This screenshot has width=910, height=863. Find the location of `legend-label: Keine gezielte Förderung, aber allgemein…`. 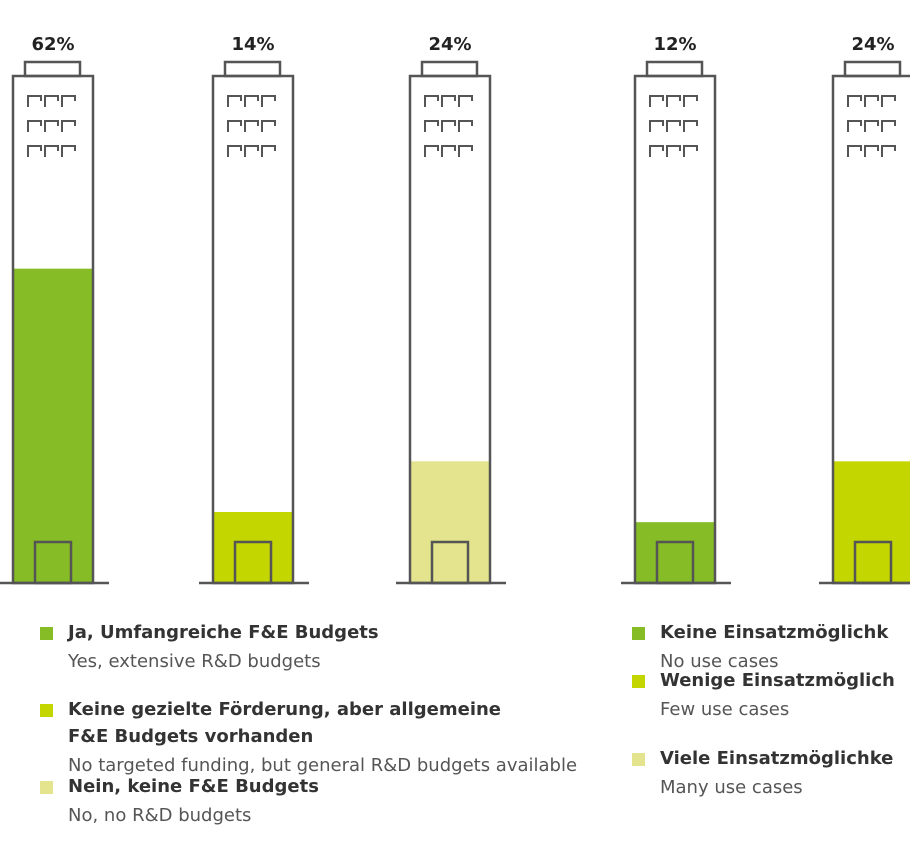

legend-label: Keine gezielte Förderung, aber allgemein… is located at coordinates (284, 709).